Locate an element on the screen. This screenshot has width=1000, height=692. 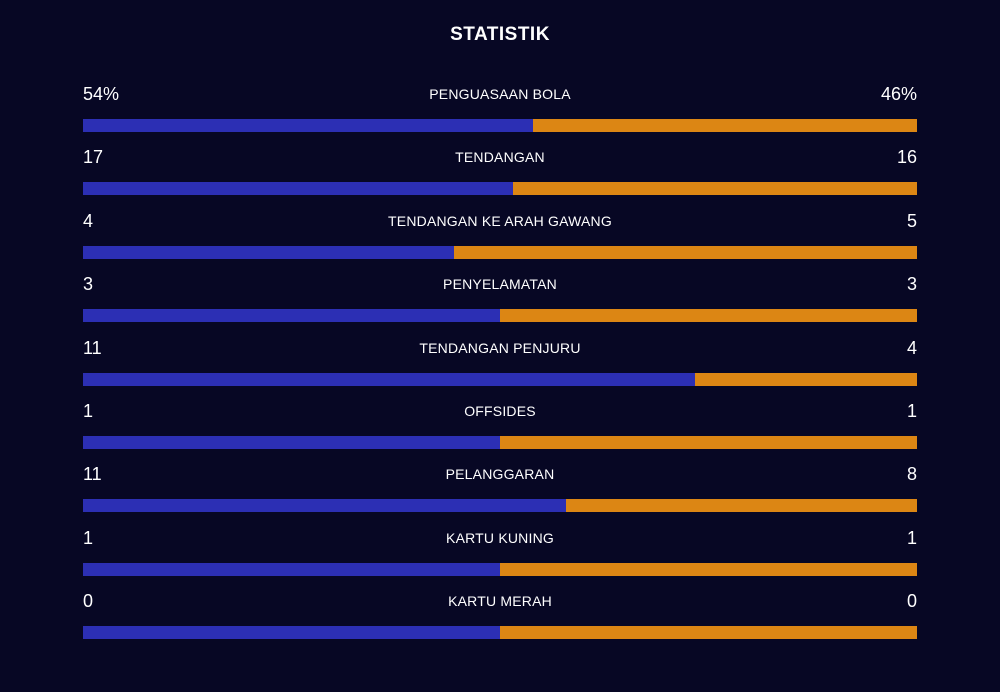
stat-label: TENDANGAN KE ARAH GAWANG is located at coordinates (500, 220).